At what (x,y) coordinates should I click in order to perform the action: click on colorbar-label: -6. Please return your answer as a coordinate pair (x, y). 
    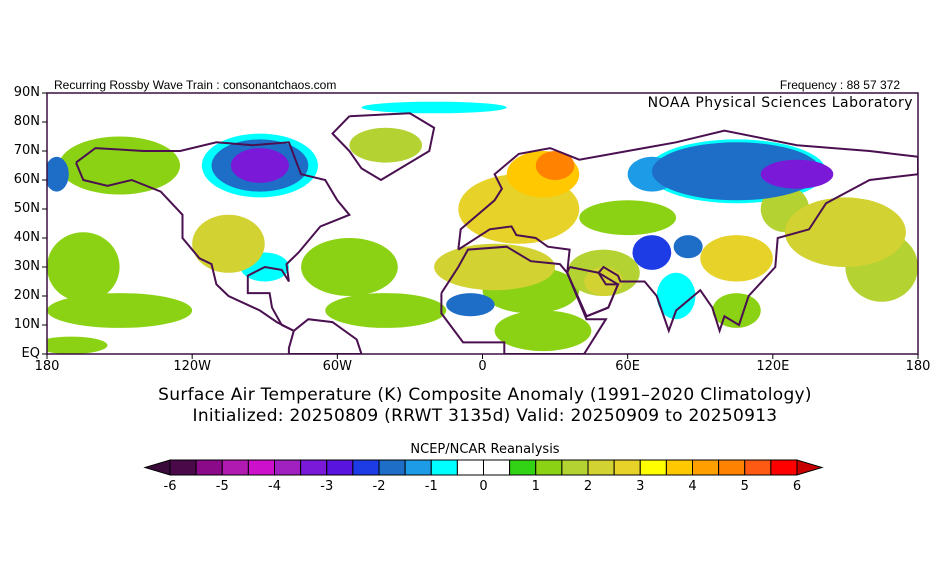
    Looking at the image, I should click on (170, 486).